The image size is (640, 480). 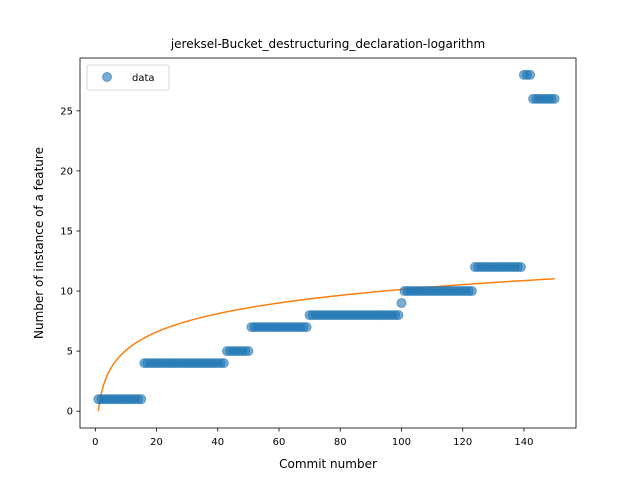 What do you see at coordinates (401, 442) in the screenshot?
I see `x-tick-label: 100` at bounding box center [401, 442].